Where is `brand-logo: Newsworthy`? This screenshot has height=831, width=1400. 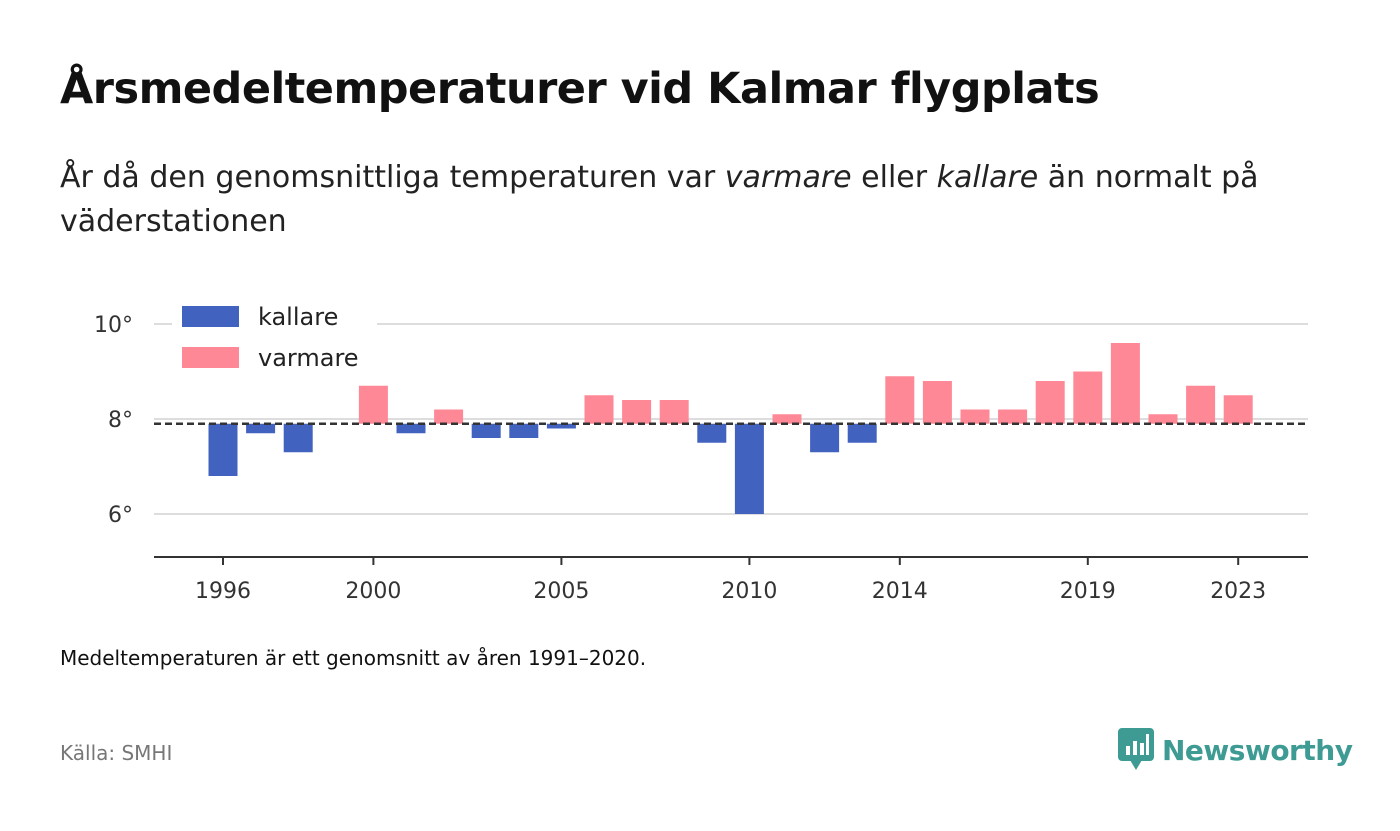 brand-logo: Newsworthy is located at coordinates (1235, 750).